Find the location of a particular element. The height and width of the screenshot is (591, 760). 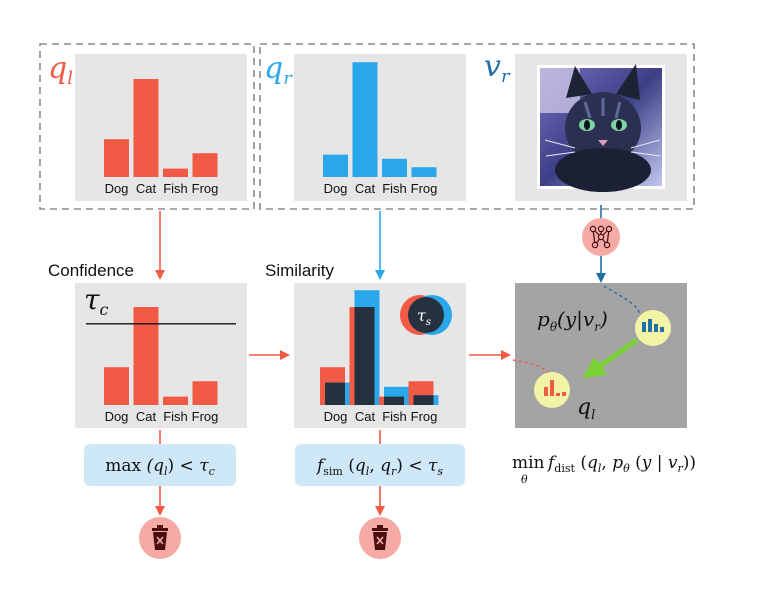

tau-c-label: τc is located at coordinates (96, 301).